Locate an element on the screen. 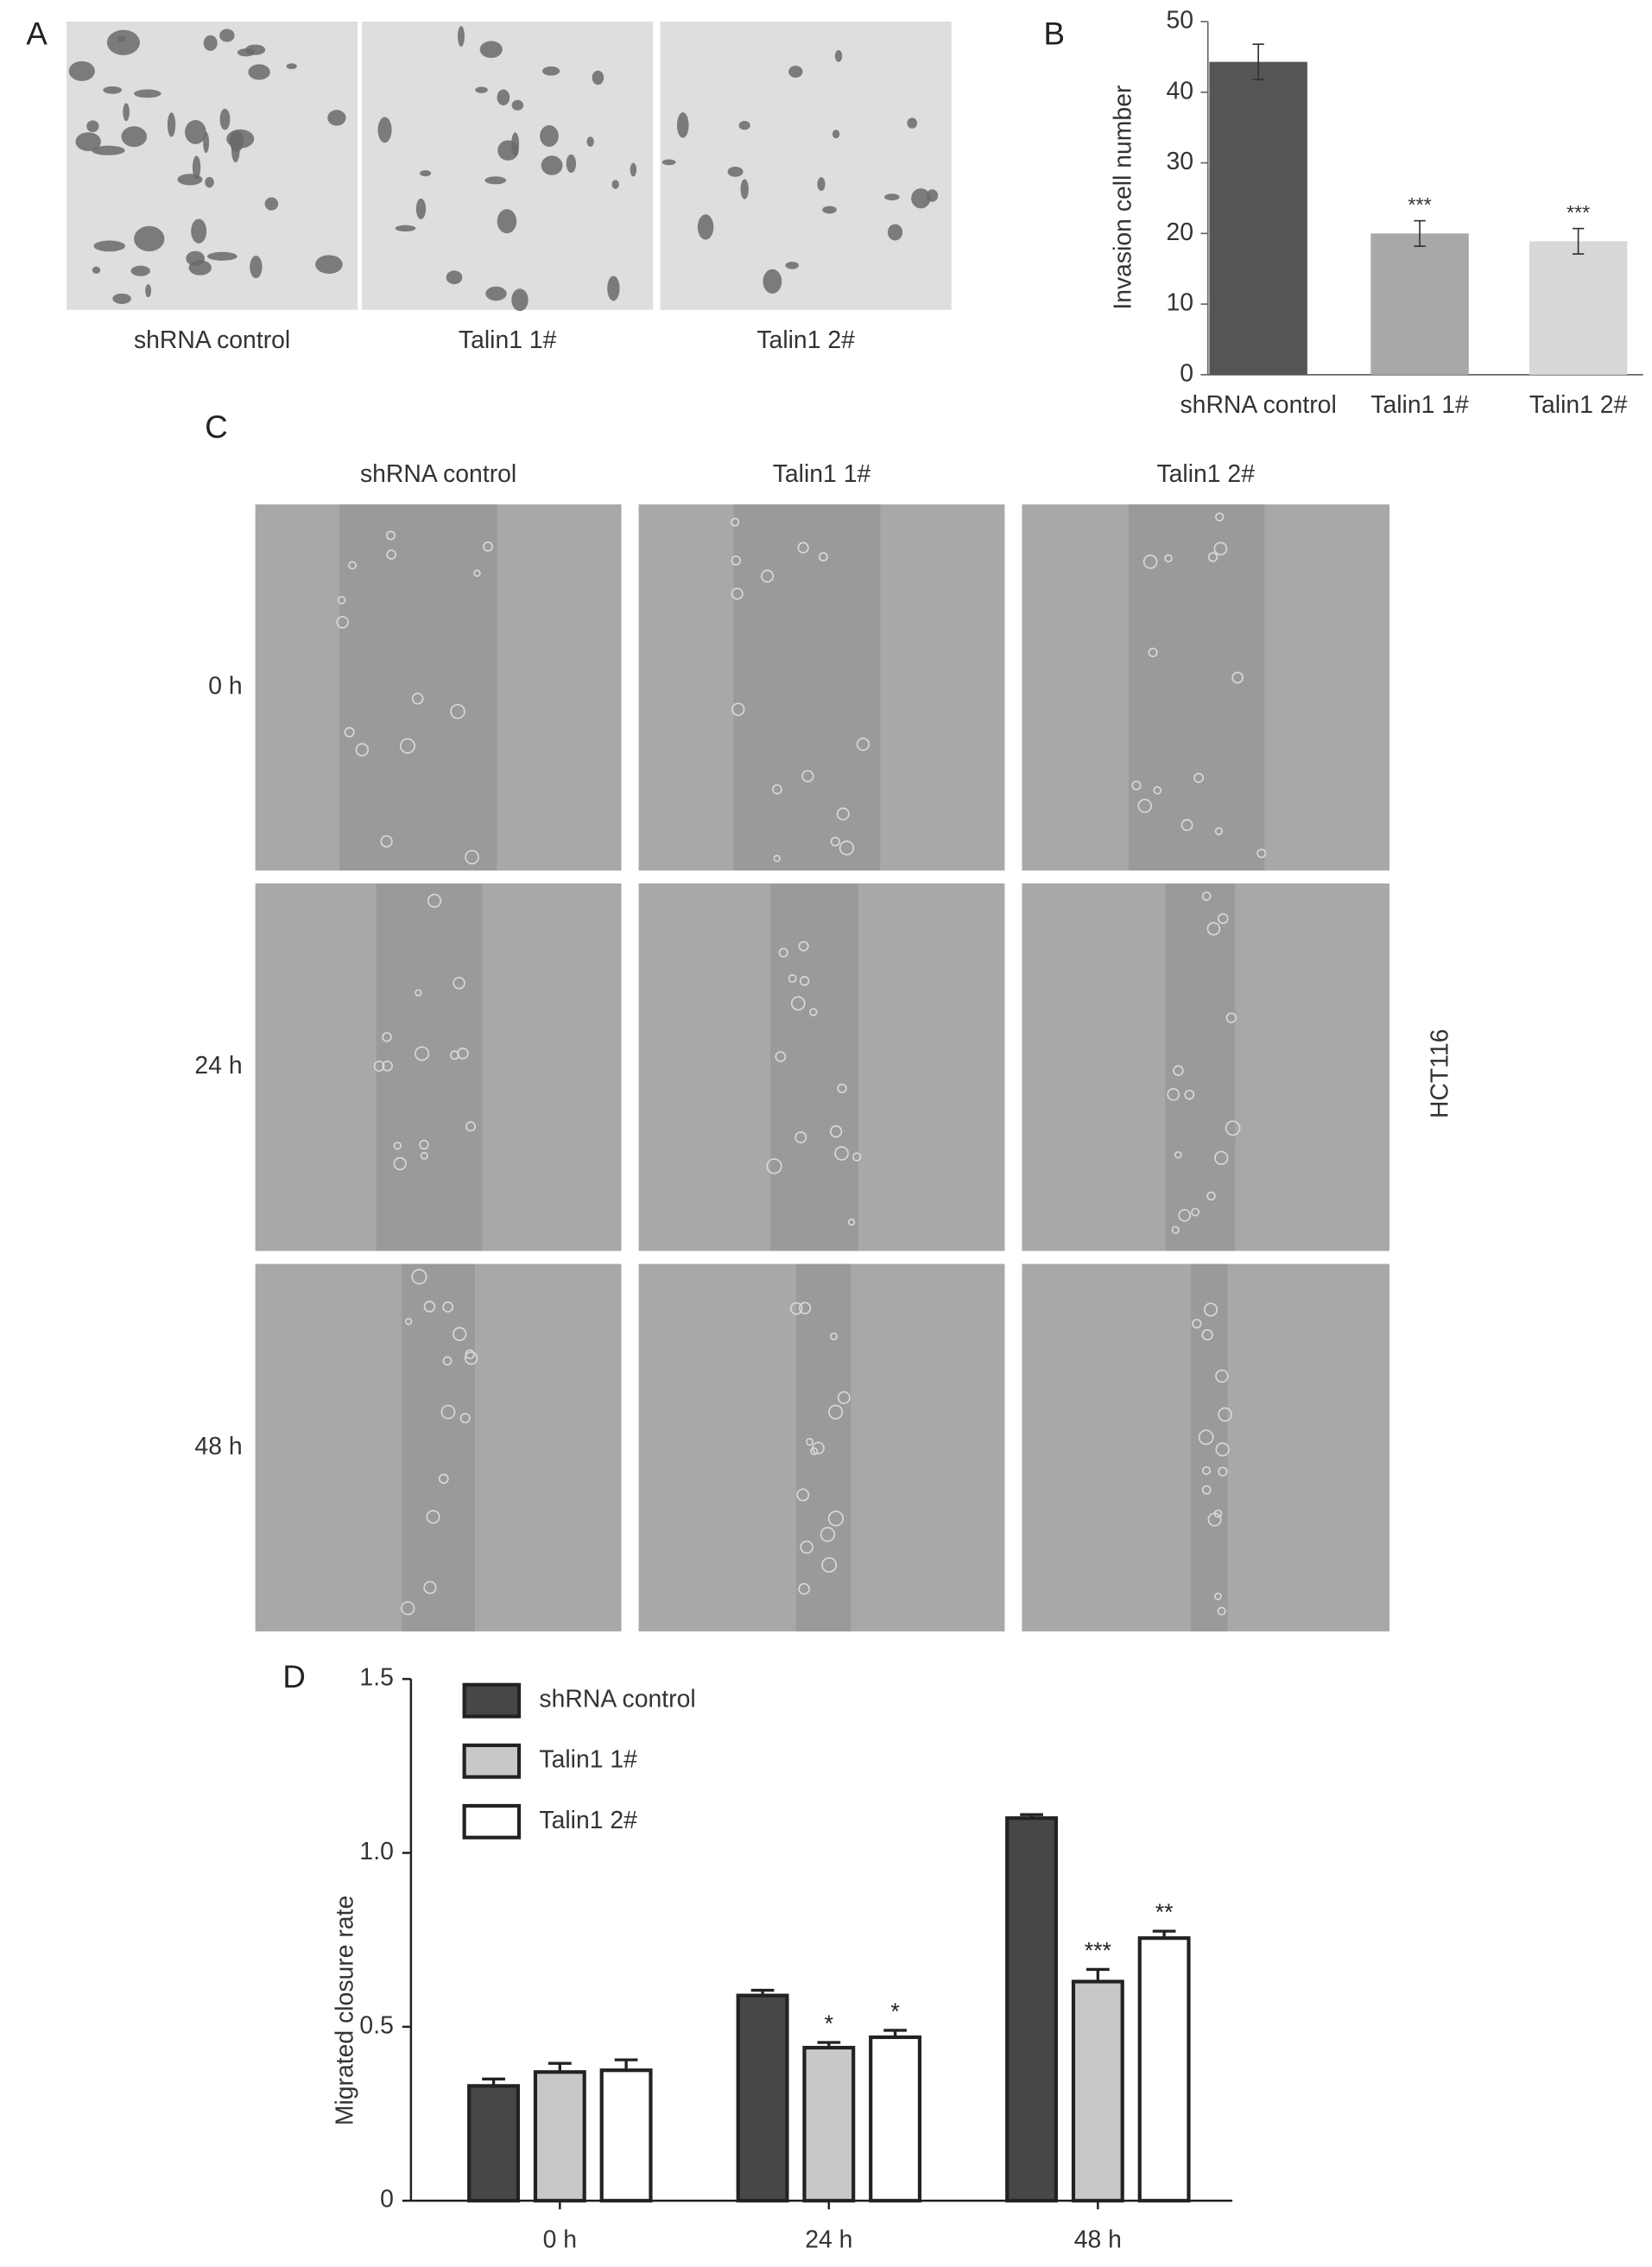 The width and height of the screenshot is (1652, 2267). x-tick-label: Talin1 2# is located at coordinates (1578, 405).